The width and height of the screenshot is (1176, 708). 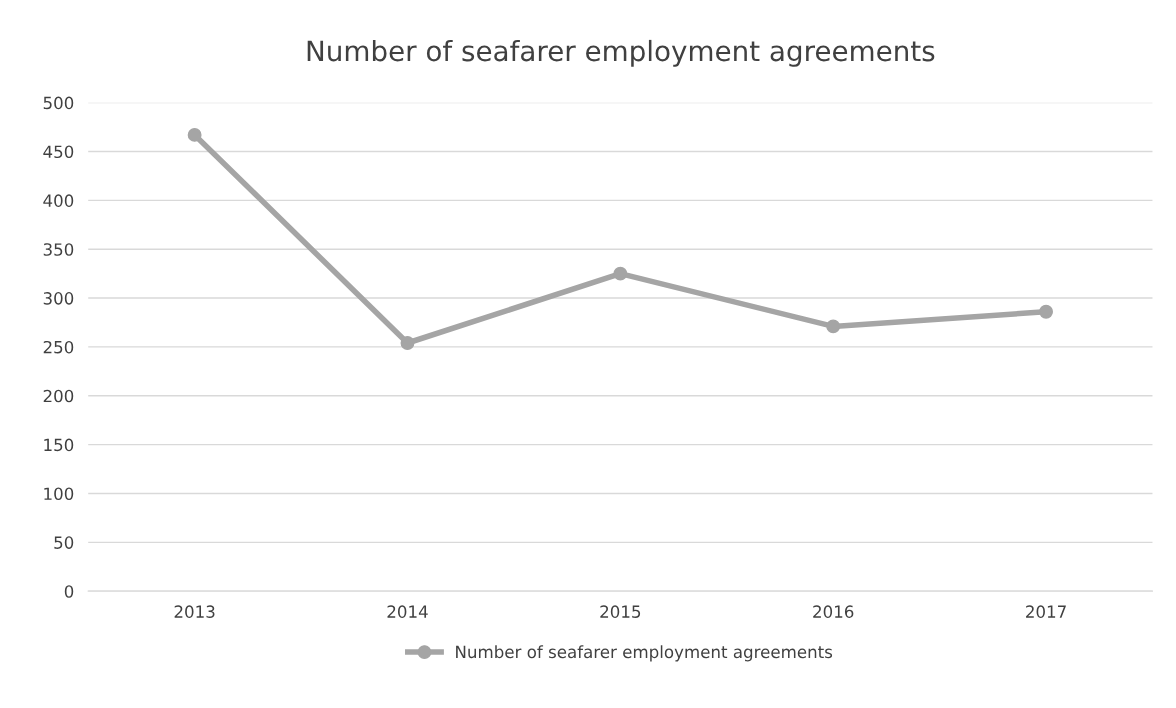 I want to click on x-tick-label: 2017, so click(x=1046, y=611).